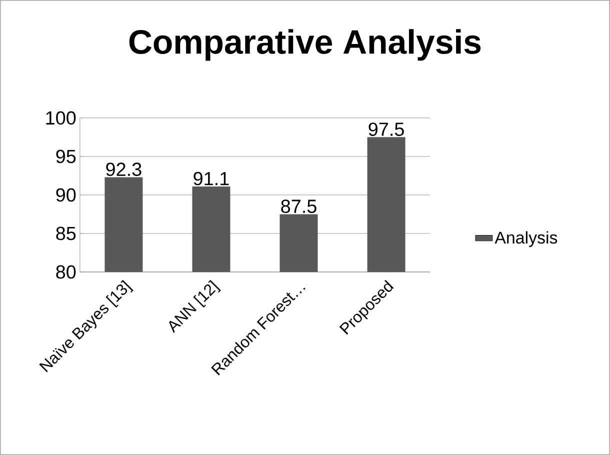 The width and height of the screenshot is (610, 455). What do you see at coordinates (66, 272) in the screenshot?
I see `y-tick-label: 80` at bounding box center [66, 272].